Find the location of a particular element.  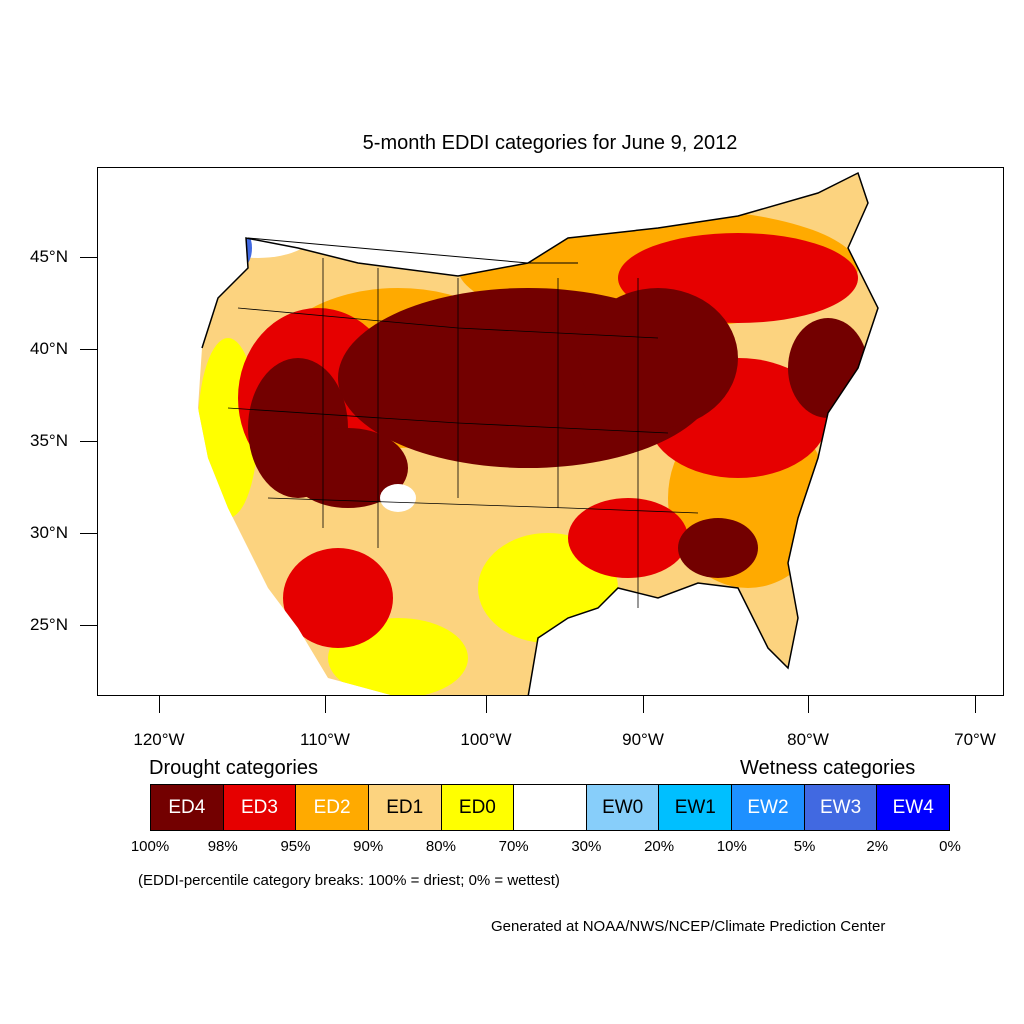

percentile-label: 2% is located at coordinates (877, 846).